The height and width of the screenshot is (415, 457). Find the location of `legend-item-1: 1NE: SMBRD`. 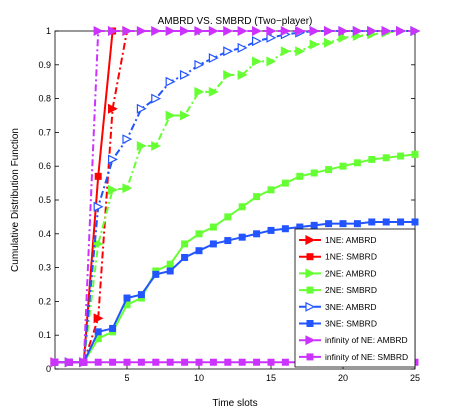

legend-item-1: 1NE: SMBRD is located at coordinates (338, 257).